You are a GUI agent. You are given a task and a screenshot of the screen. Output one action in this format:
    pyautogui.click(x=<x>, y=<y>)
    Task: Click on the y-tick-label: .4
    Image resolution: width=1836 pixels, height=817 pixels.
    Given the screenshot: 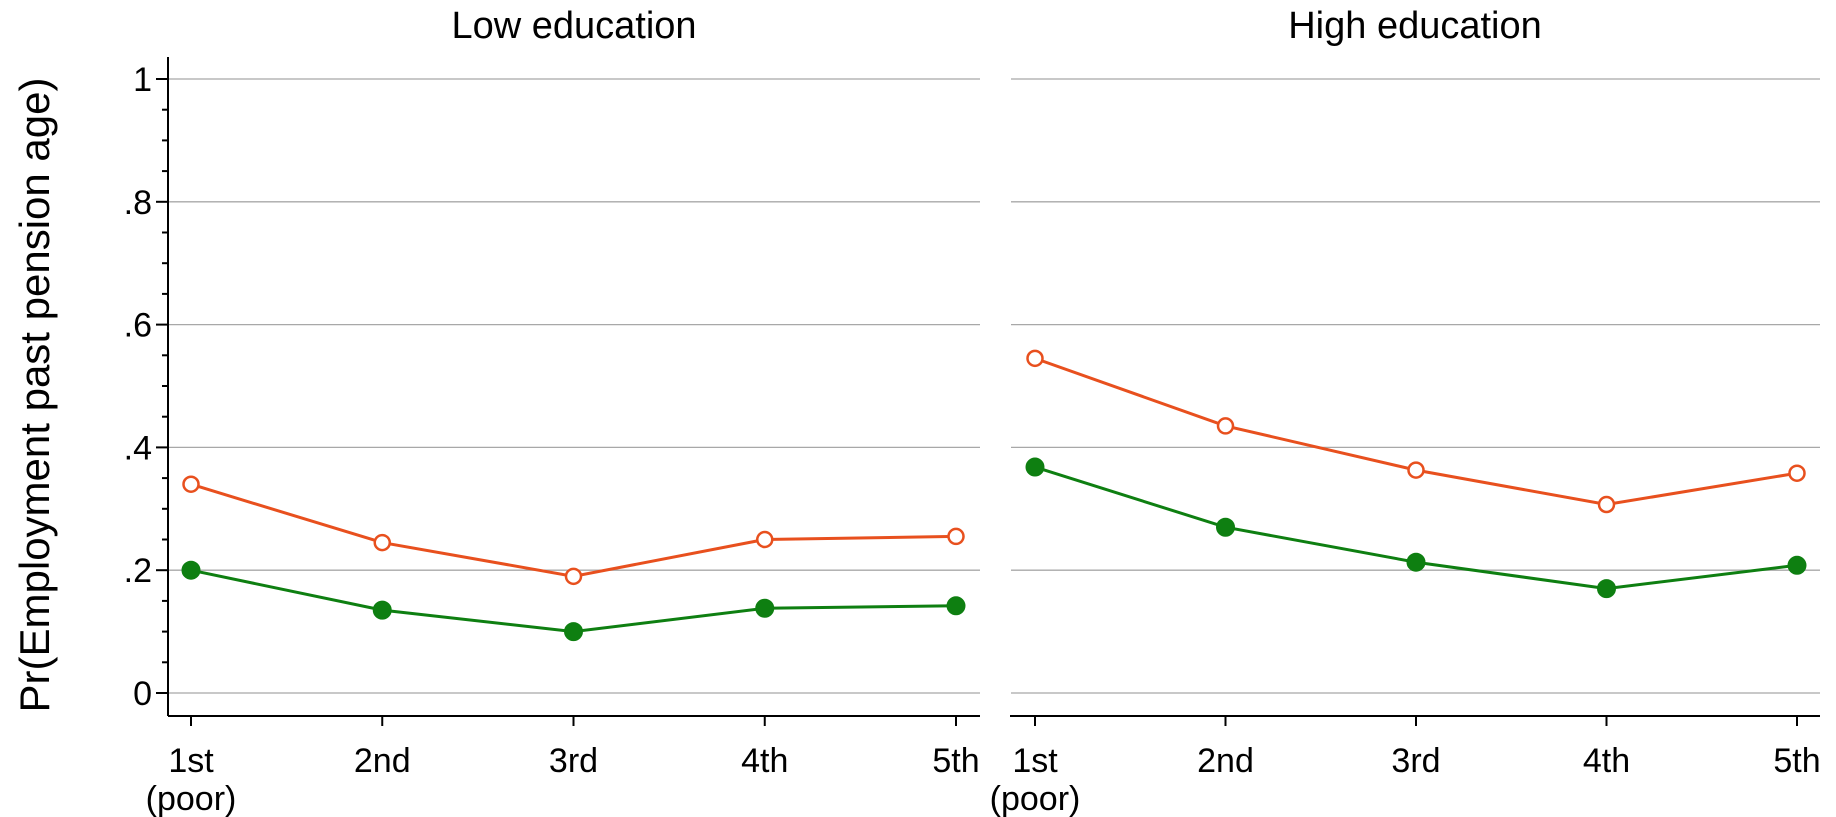 What is the action you would take?
    pyautogui.click(x=138, y=448)
    